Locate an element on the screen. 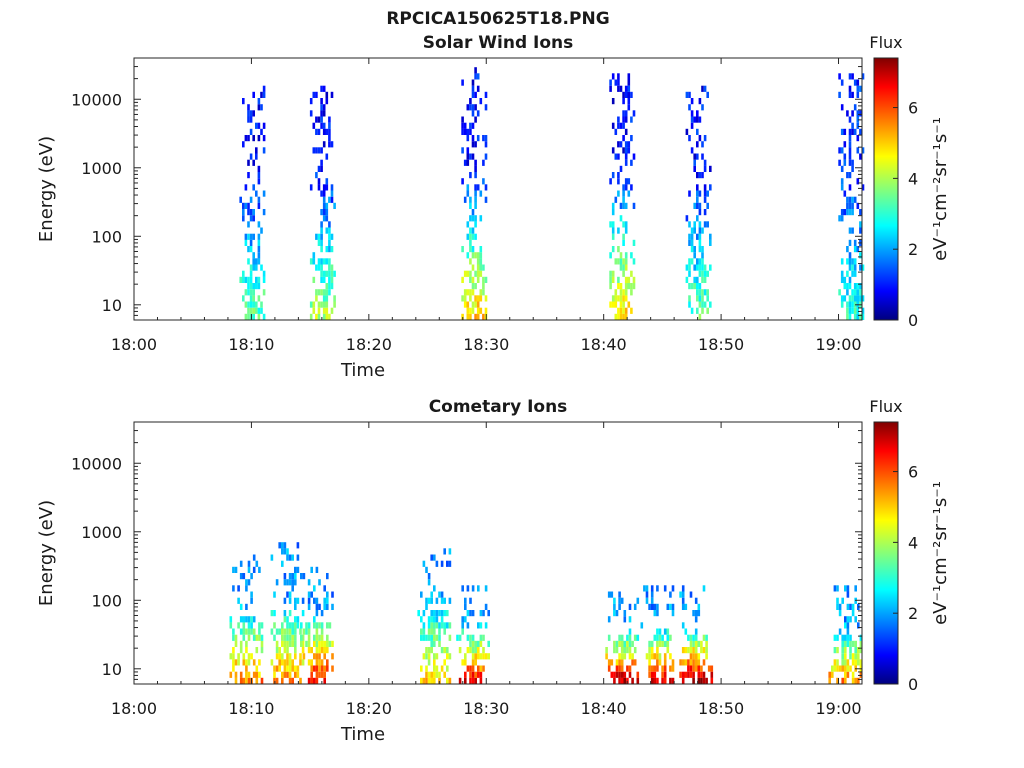  x-axis-label: Time is located at coordinates (362, 370).